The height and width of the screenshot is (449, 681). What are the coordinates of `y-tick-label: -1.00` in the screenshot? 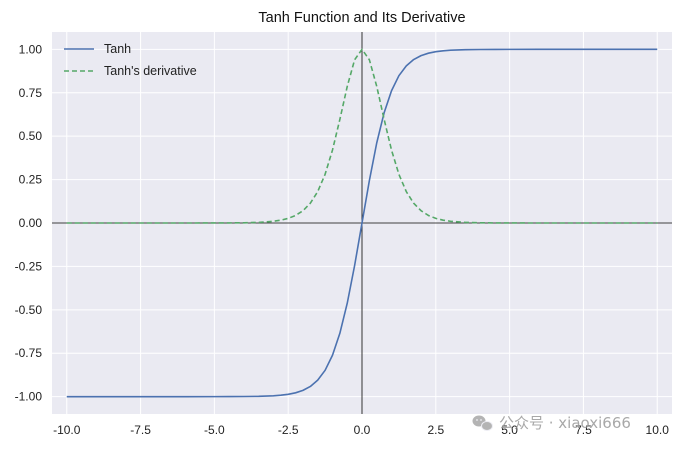 It's located at (29, 397).